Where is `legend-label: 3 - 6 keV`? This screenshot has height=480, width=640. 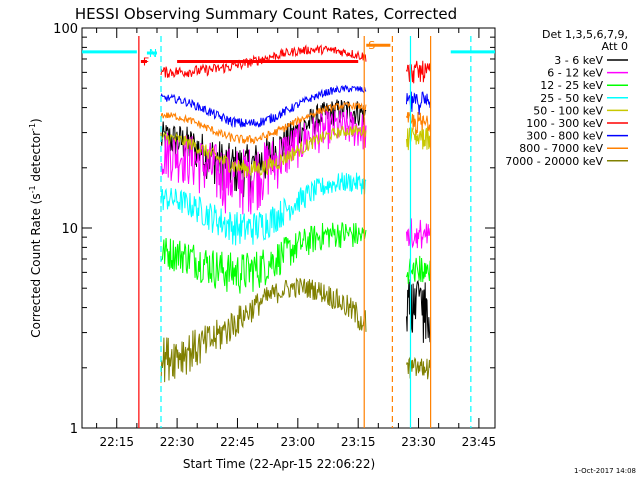
legend-label: 3 - 6 keV is located at coordinates (578, 60).